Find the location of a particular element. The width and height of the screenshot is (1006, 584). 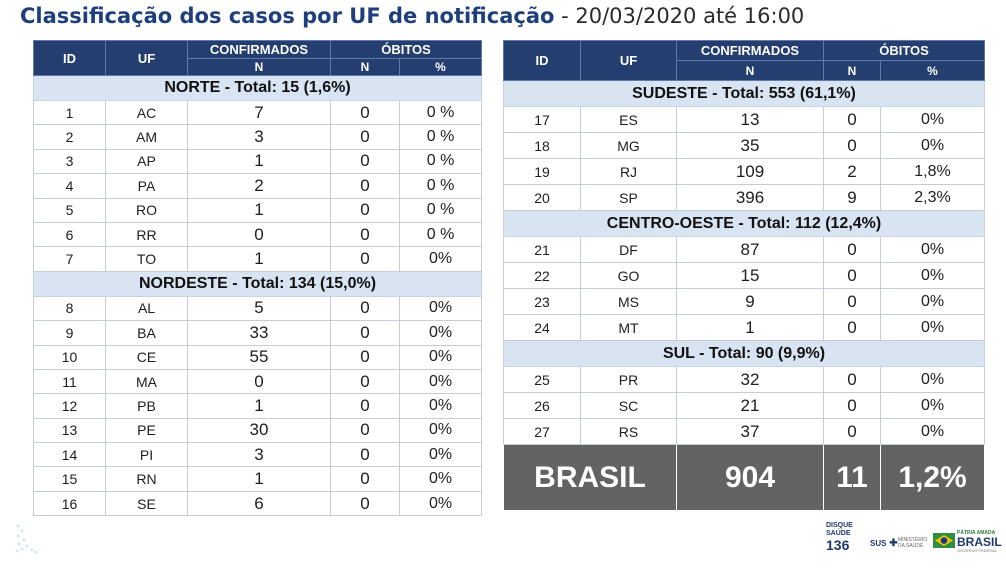

cell-id: 9 is located at coordinates (69, 333).